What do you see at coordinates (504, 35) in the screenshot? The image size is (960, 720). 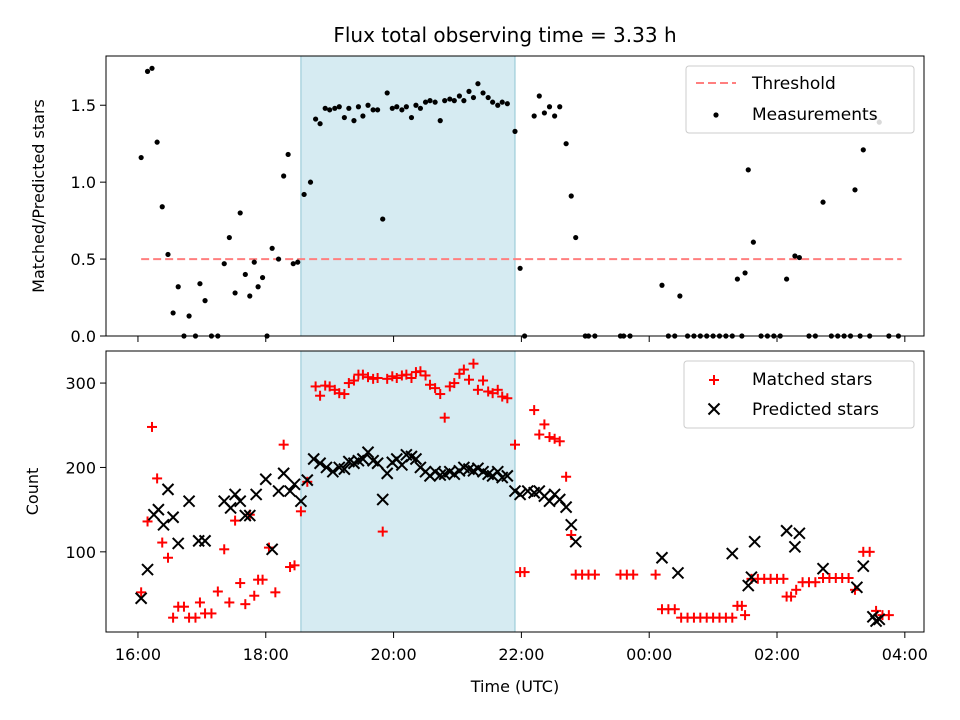 I see `chart-title: Flux total observing time = 3.33 h` at bounding box center [504, 35].